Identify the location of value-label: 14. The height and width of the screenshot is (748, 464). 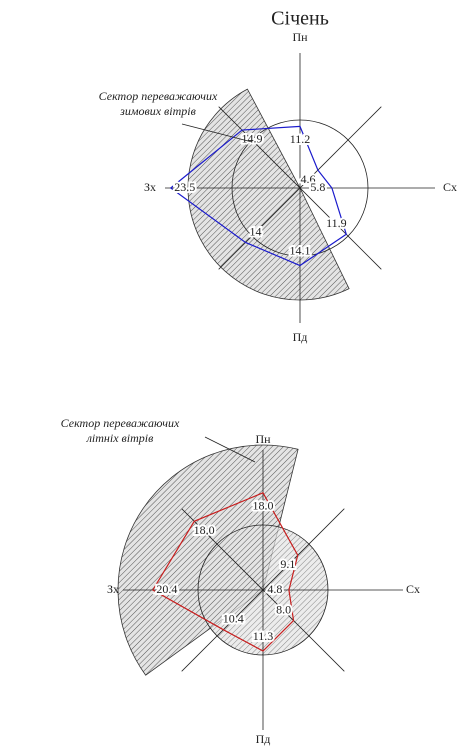
(255, 231).